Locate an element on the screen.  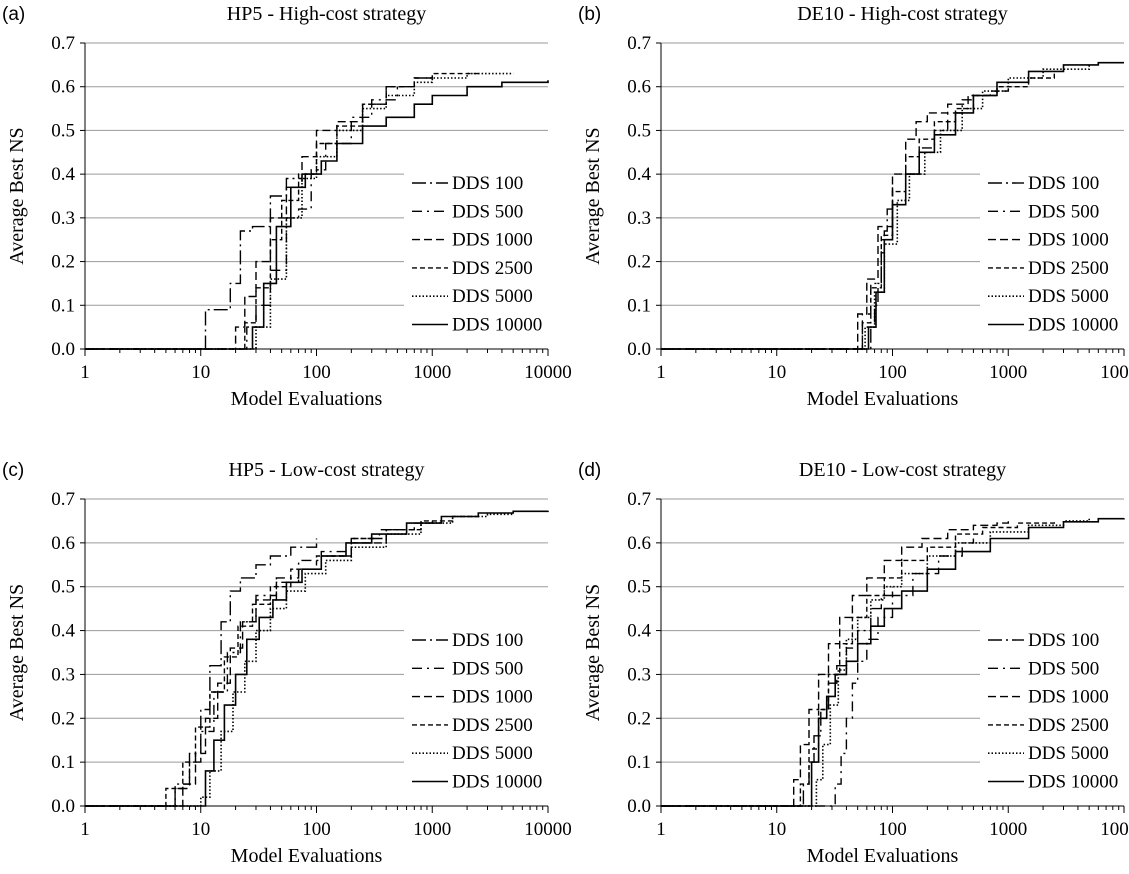
panel-label: (a) is located at coordinates (13, 14).